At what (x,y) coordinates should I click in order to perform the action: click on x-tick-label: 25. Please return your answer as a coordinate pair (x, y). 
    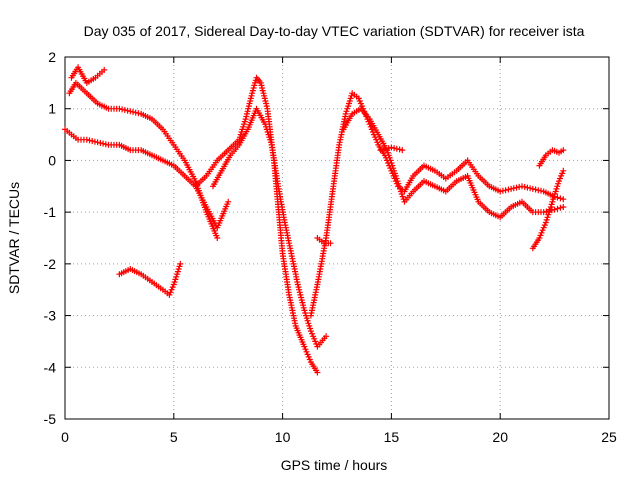
    Looking at the image, I should click on (609, 437).